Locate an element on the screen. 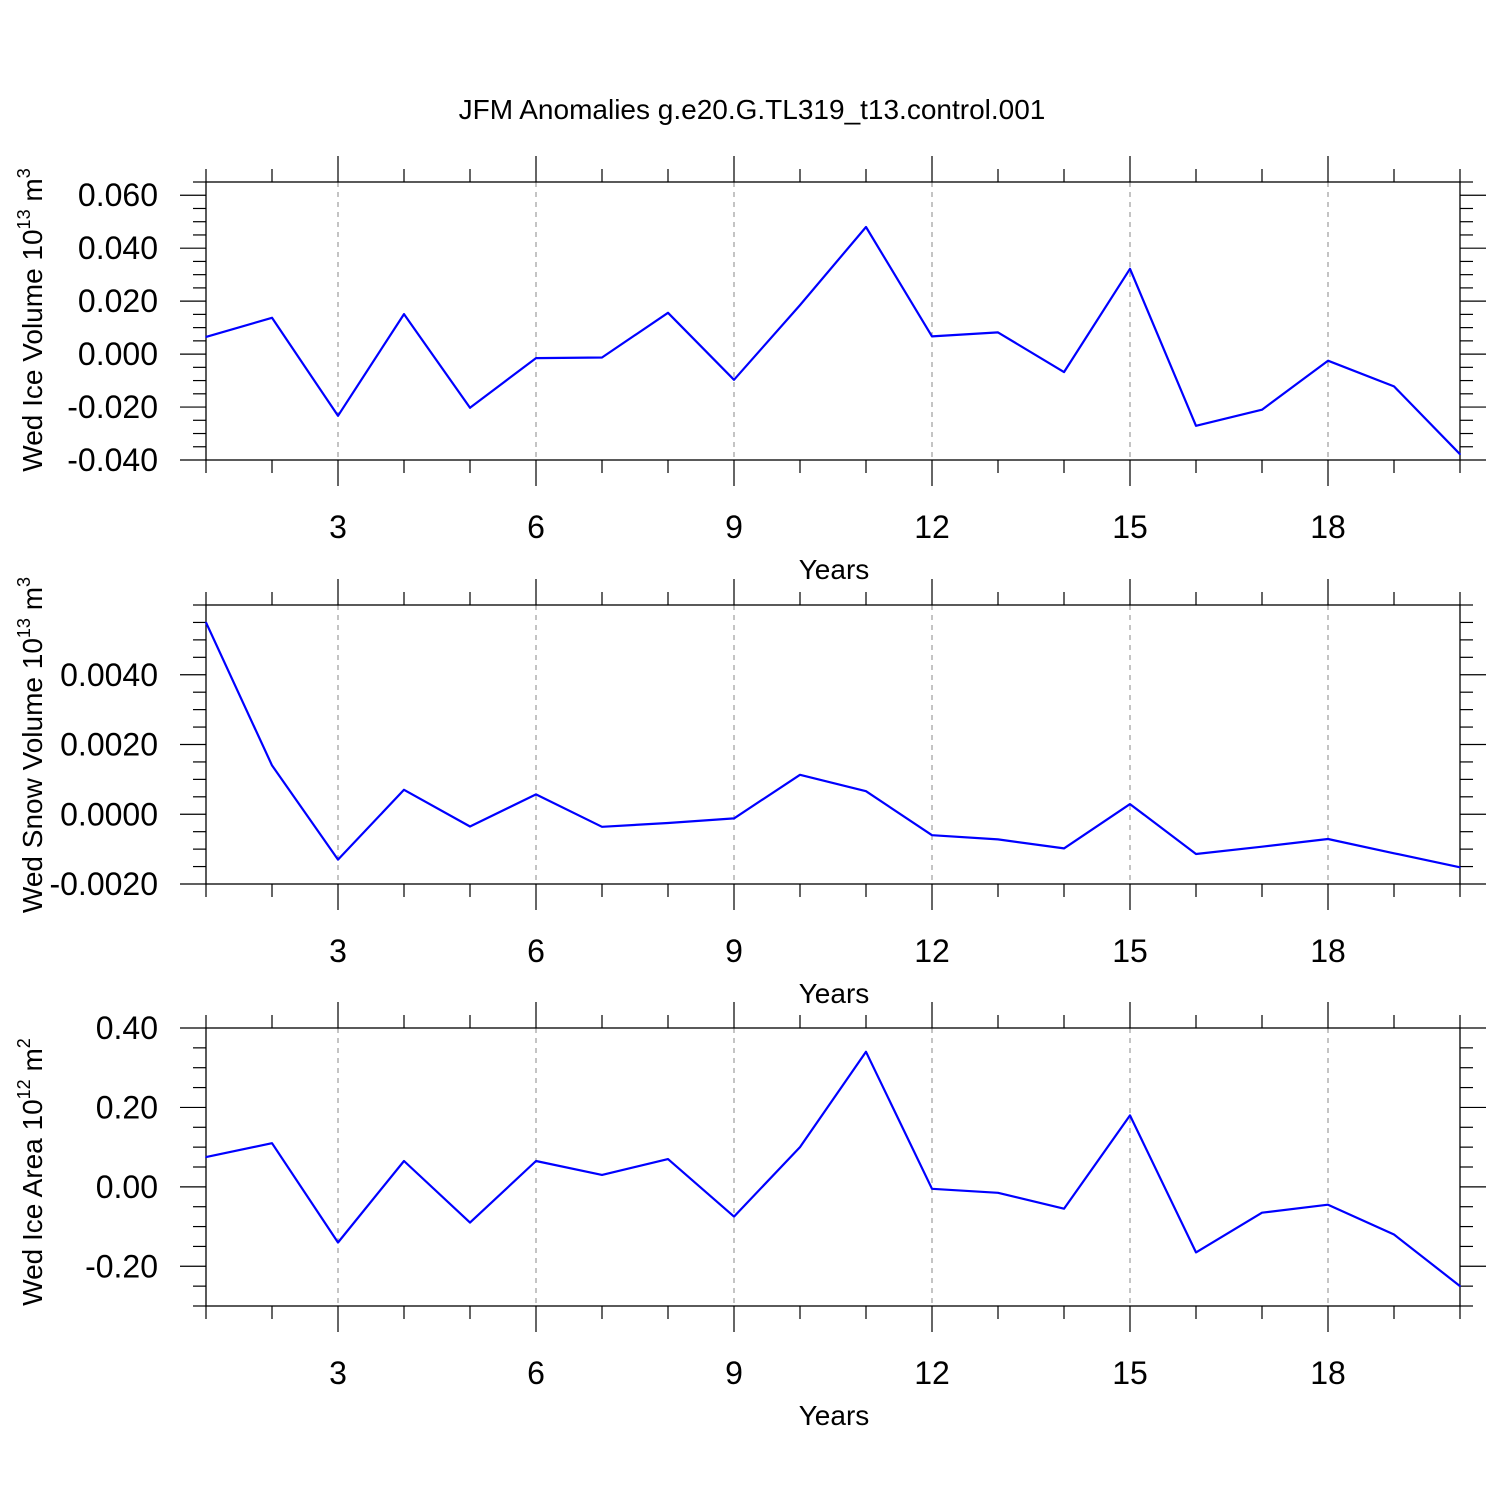 The width and height of the screenshot is (1500, 1500). y-tick-label: 0.0040 is located at coordinates (109, 675).